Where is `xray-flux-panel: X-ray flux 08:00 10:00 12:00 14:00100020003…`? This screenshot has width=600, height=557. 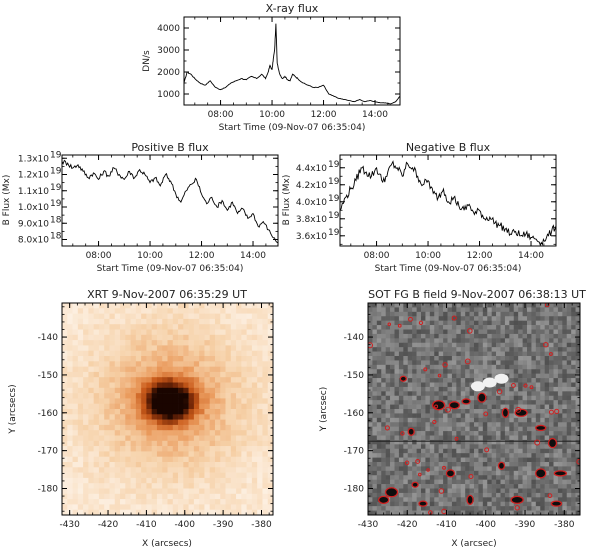 xray-flux-panel: X-ray flux 08:00 10:00 12:00 14:00100020003… is located at coordinates (271, 67).